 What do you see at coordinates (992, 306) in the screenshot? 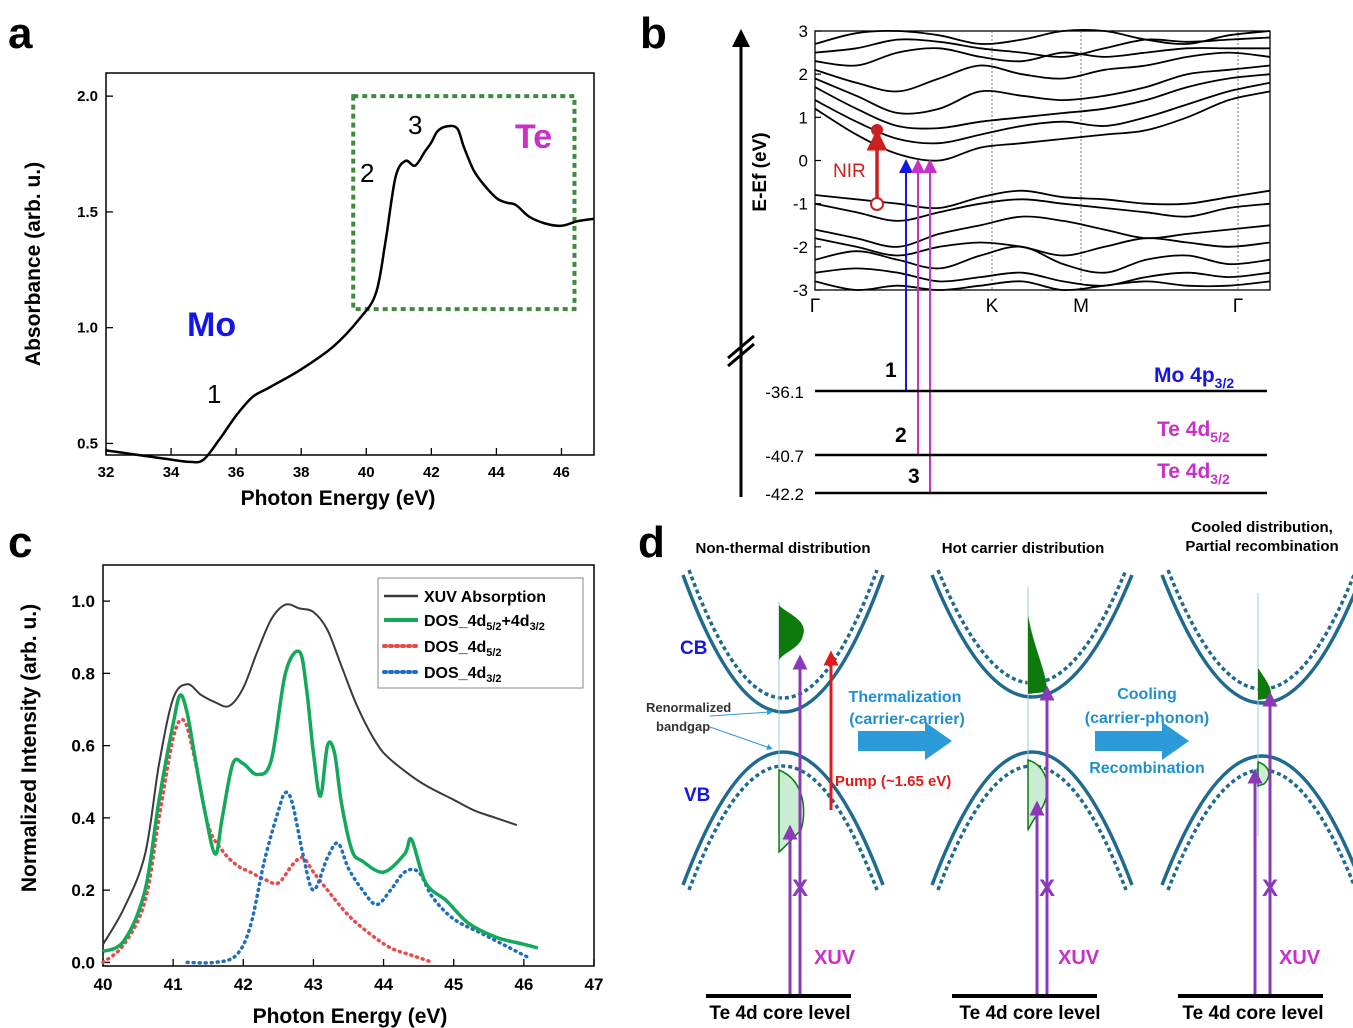
I see `k-label-1: K` at bounding box center [992, 306].